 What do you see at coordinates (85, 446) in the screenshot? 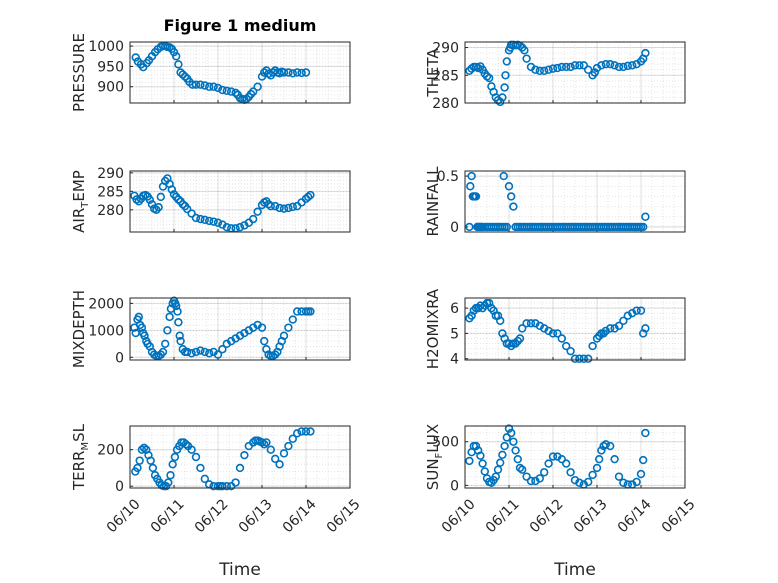
I see `y-axis-label-subscript: M` at bounding box center [85, 446].